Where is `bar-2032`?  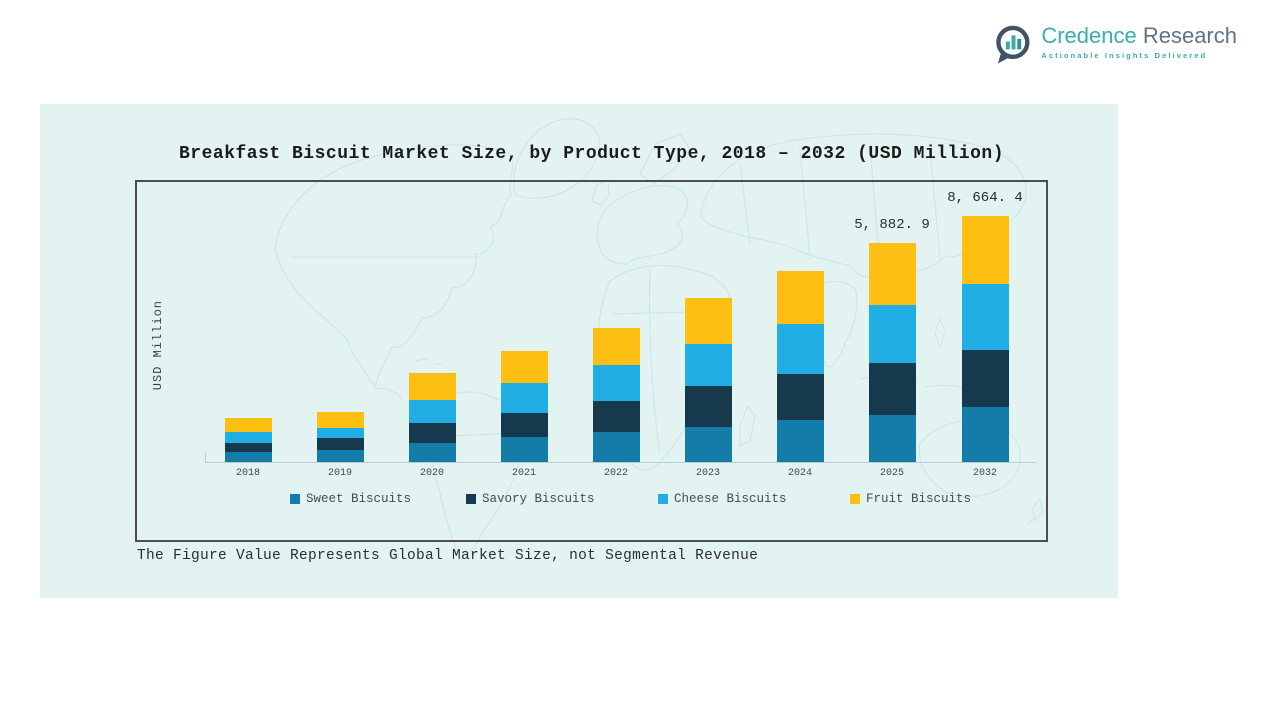 bar-2032 is located at coordinates (985, 339).